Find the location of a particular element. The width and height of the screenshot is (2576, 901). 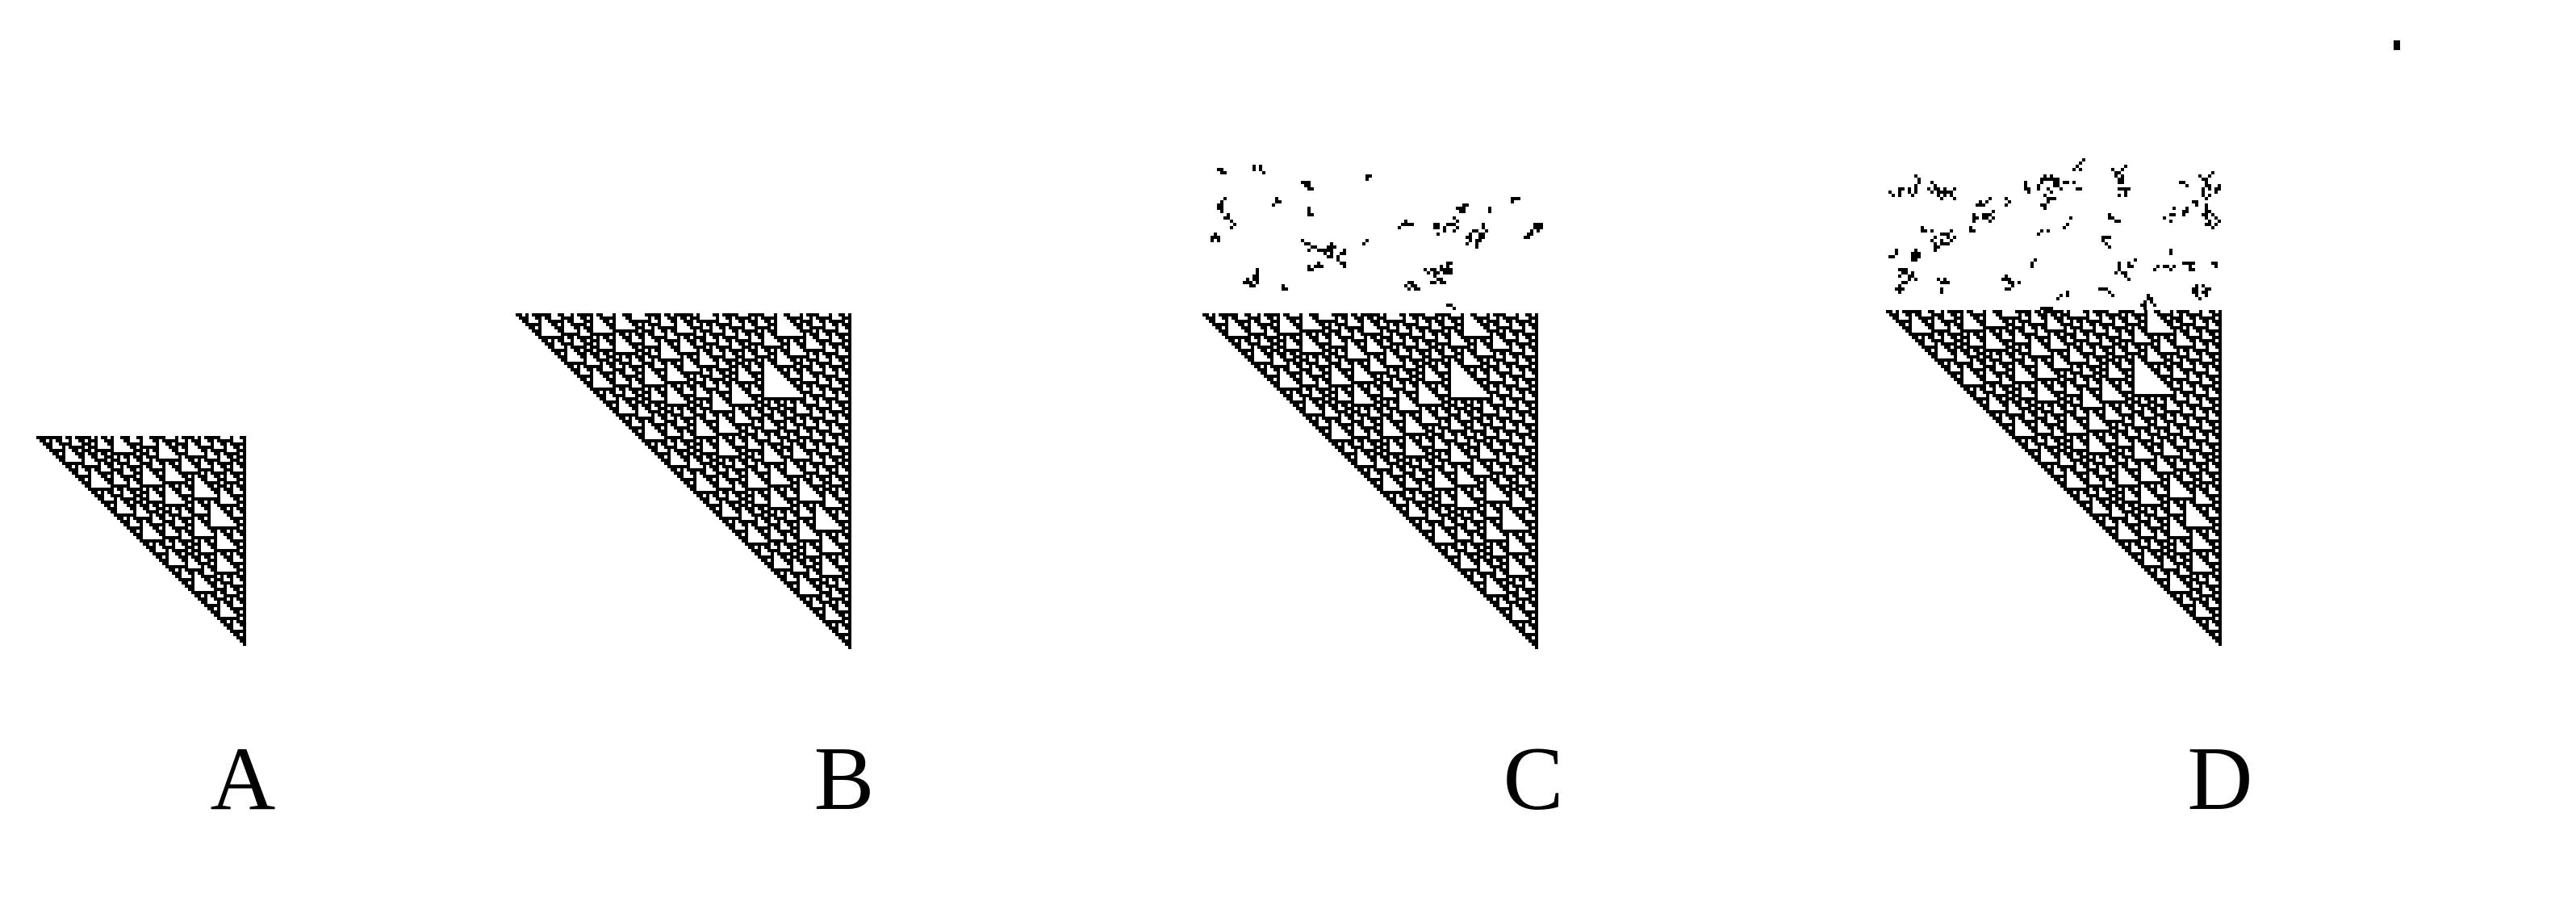

panel-label: C is located at coordinates (1533, 779).